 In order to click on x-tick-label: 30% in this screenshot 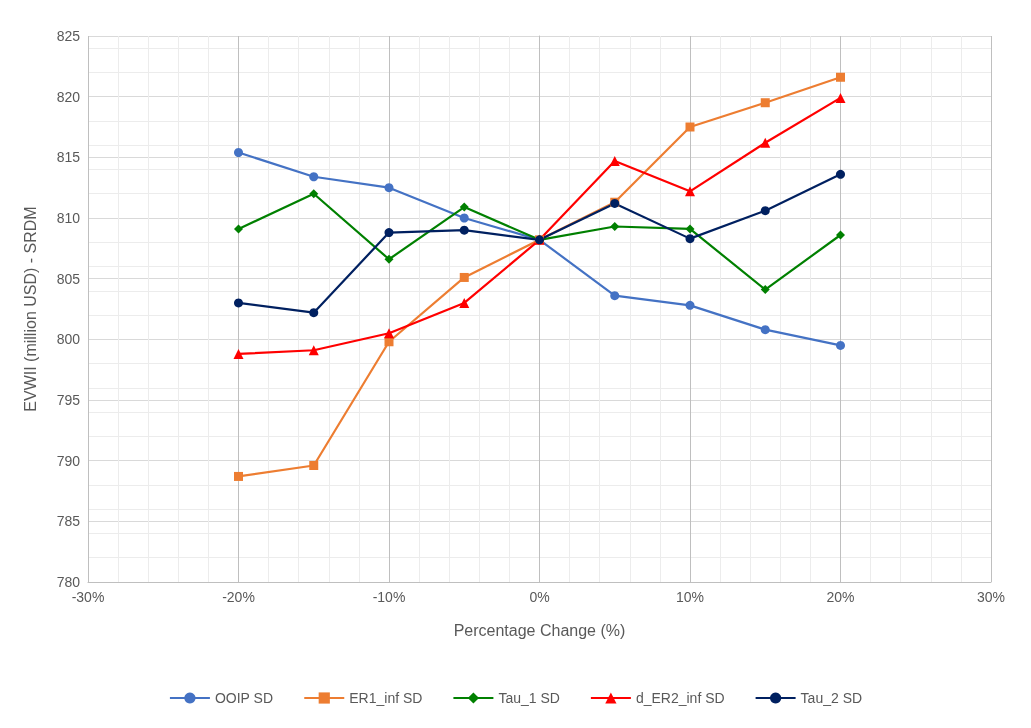, I will do `click(991, 597)`.